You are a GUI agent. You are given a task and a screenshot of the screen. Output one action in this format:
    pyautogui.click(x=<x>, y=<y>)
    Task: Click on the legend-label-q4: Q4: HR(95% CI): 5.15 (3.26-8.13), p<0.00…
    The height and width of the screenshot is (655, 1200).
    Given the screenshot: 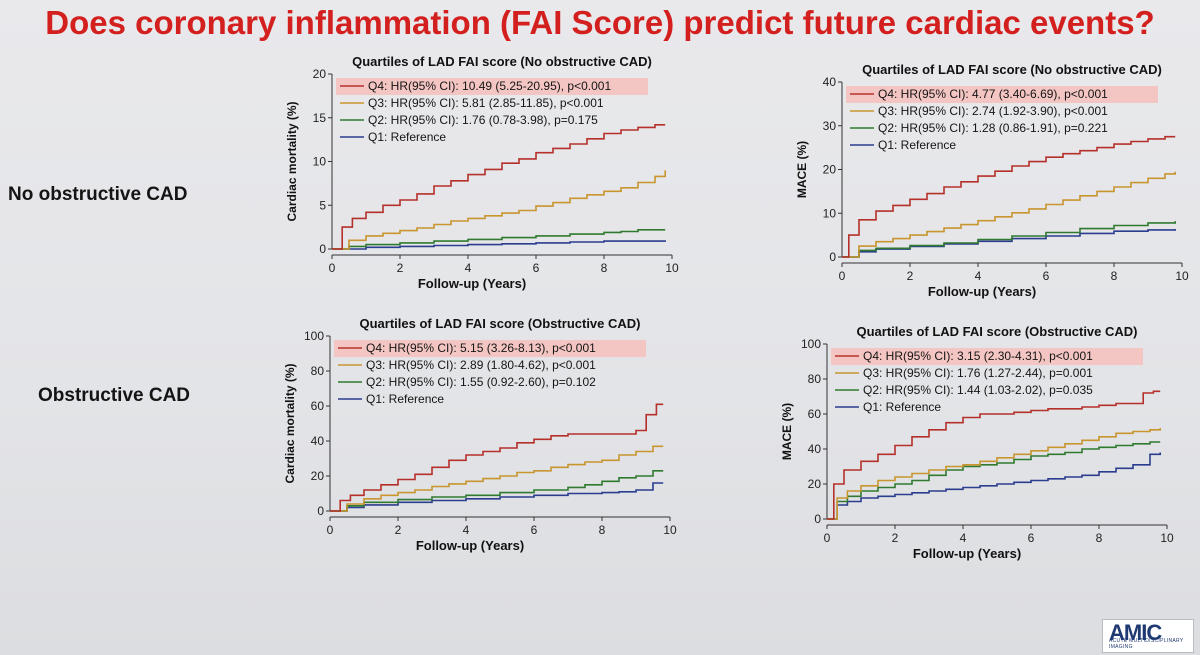 What is the action you would take?
    pyautogui.click(x=481, y=348)
    